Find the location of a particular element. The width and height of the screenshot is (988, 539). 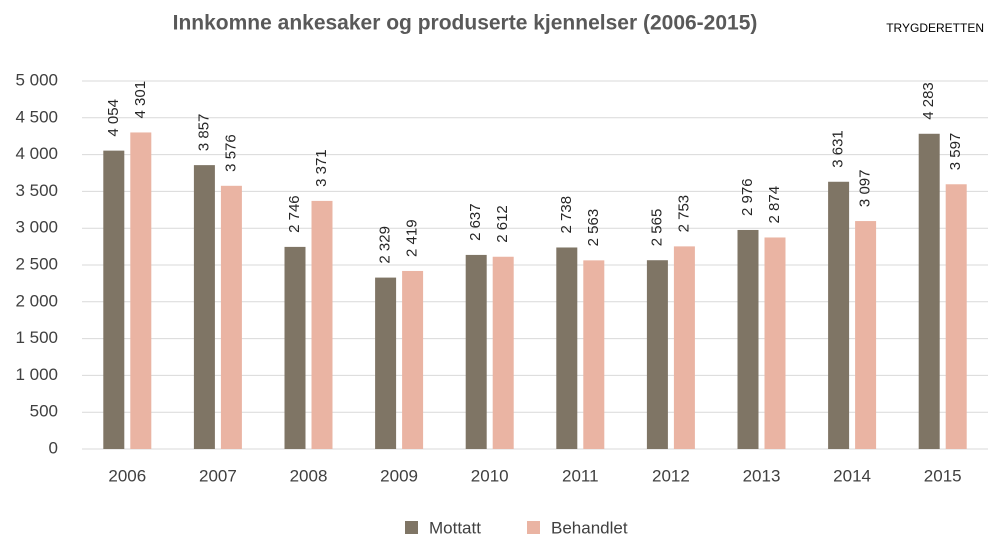

value-label: 4 283 is located at coordinates (928, 101).